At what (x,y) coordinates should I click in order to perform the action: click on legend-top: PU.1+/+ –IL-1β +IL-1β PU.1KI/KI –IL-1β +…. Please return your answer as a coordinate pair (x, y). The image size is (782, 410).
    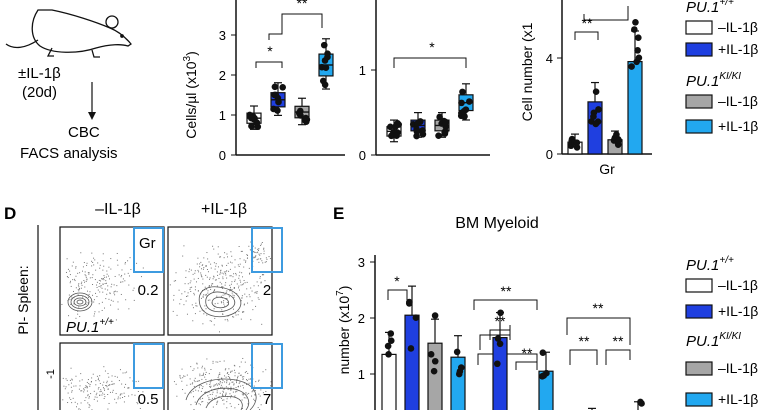
    Looking at the image, I should click on (721, 67).